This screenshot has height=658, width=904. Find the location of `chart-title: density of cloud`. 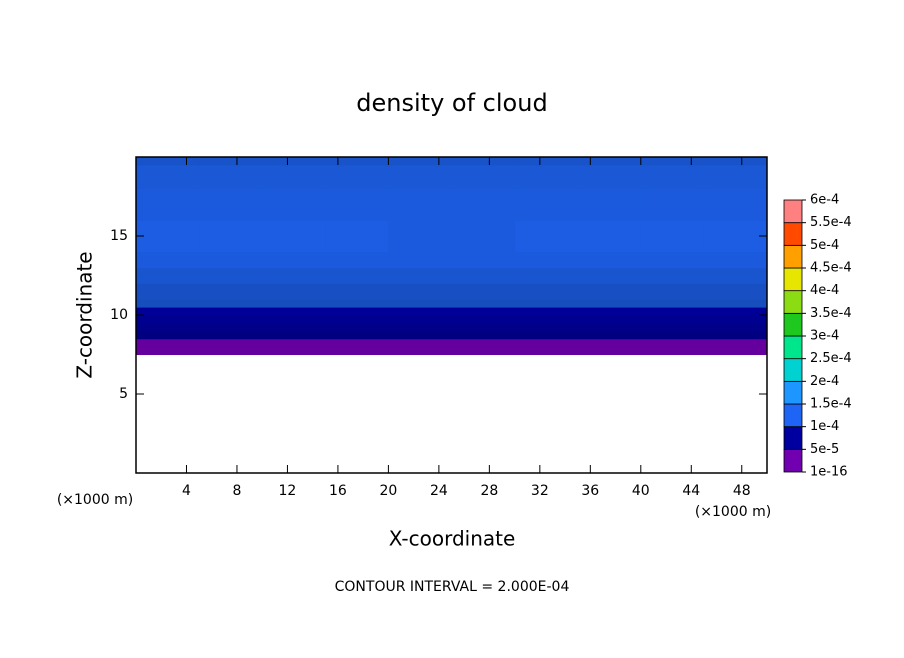

chart-title: density of cloud is located at coordinates (451, 103).